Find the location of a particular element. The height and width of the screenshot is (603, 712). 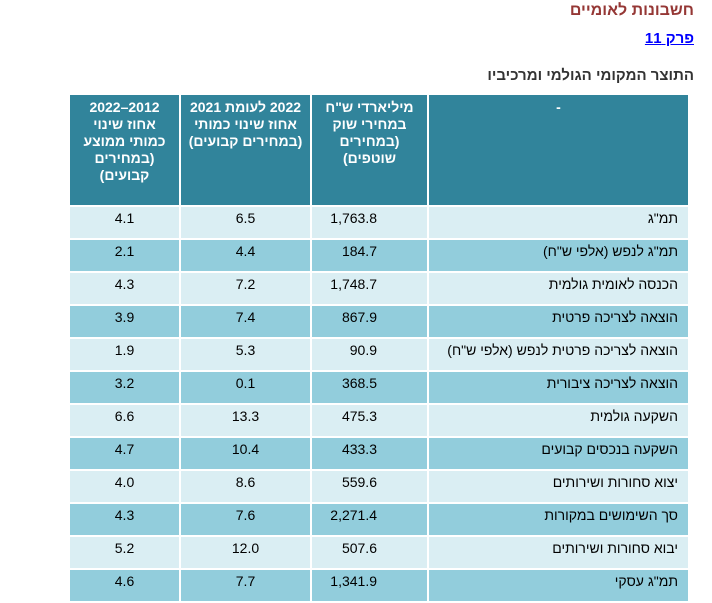

row-label: השקעה בנכסים קבועים is located at coordinates (558, 453).